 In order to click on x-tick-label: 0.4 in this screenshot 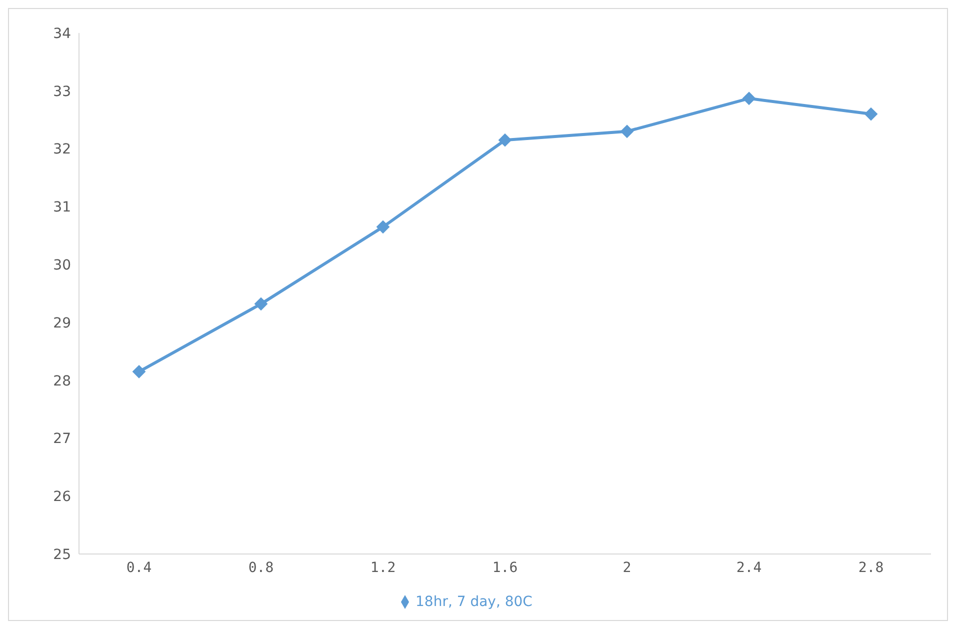, I will do `click(139, 568)`.